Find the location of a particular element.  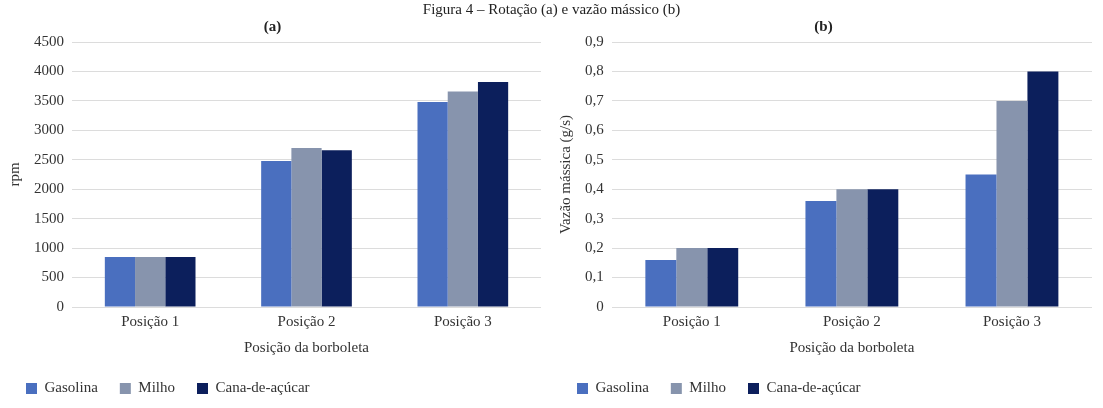

y-tick-label: 0,3 is located at coordinates (594, 217).